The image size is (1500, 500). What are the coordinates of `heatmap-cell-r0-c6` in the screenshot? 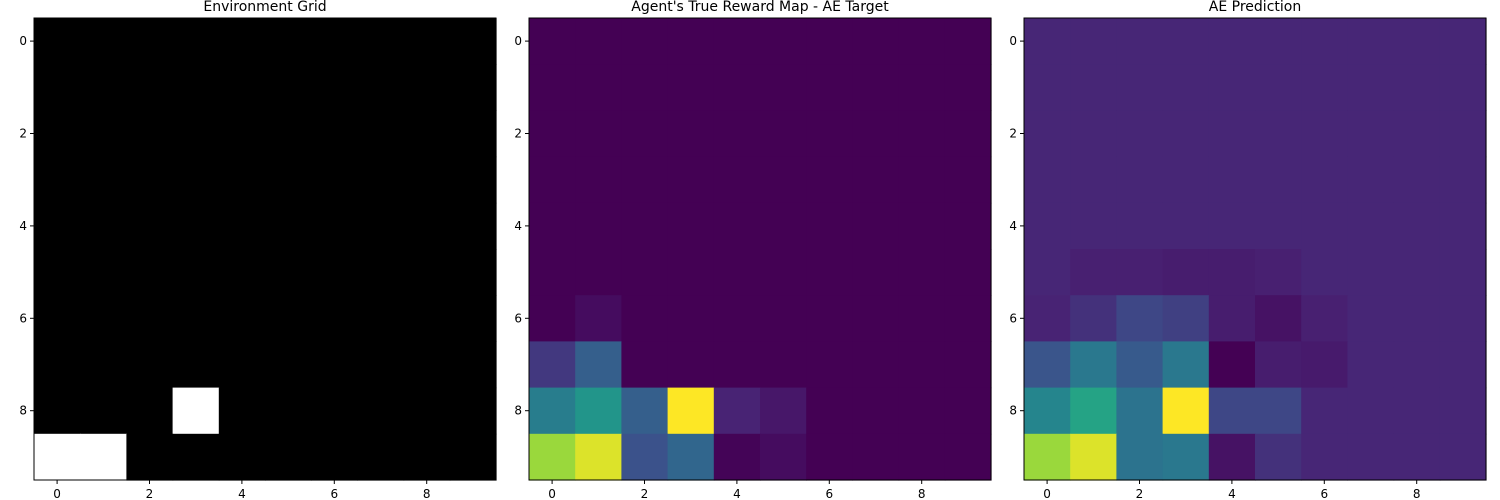 It's located at (829, 41).